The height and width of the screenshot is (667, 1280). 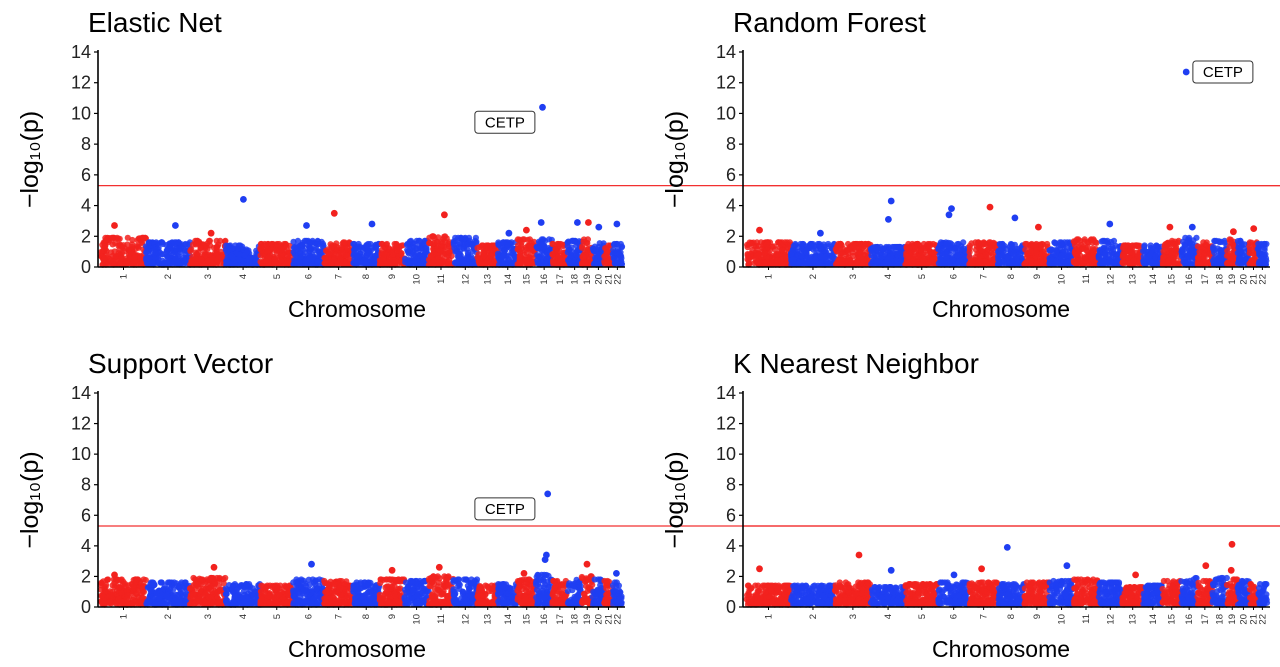 I want to click on x-tick-label: 5, so click(x=277, y=276).